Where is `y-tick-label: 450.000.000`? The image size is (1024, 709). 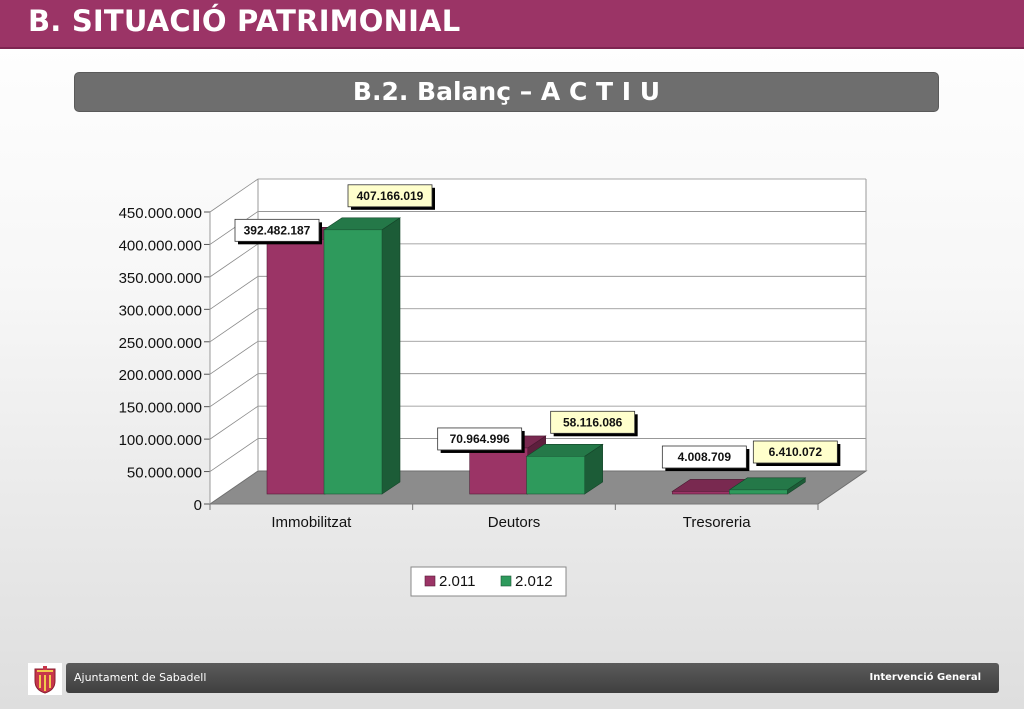
y-tick-label: 450.000.000 is located at coordinates (160, 213).